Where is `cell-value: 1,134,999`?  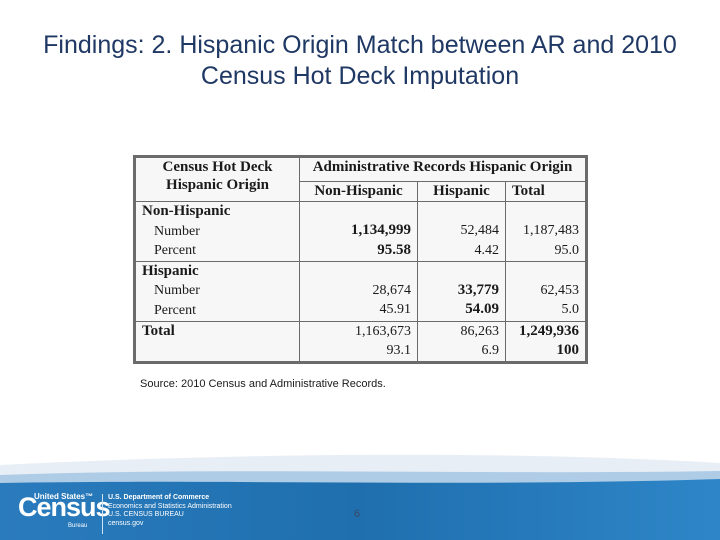
cell-value: 1,134,999 is located at coordinates (381, 230).